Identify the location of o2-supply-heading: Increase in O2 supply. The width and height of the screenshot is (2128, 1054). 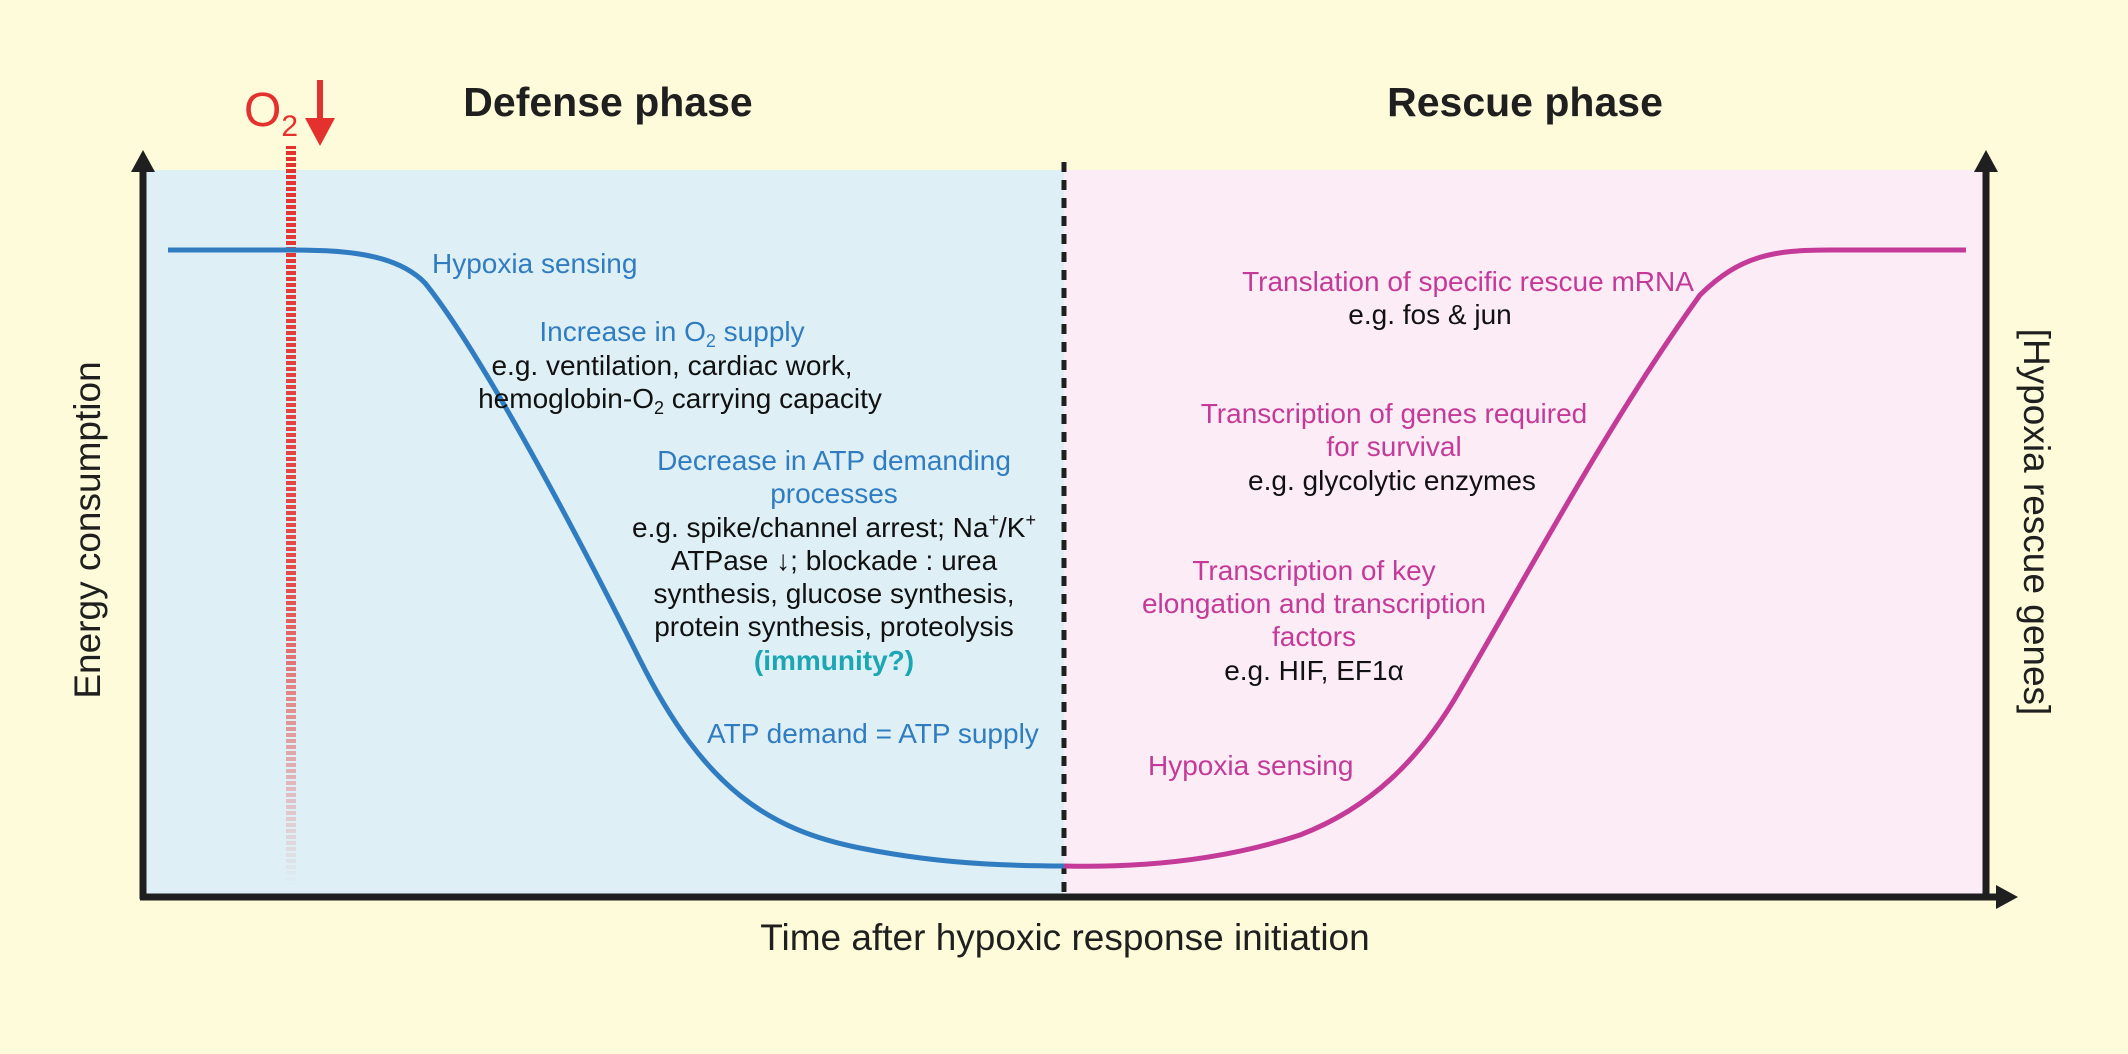
(671, 333).